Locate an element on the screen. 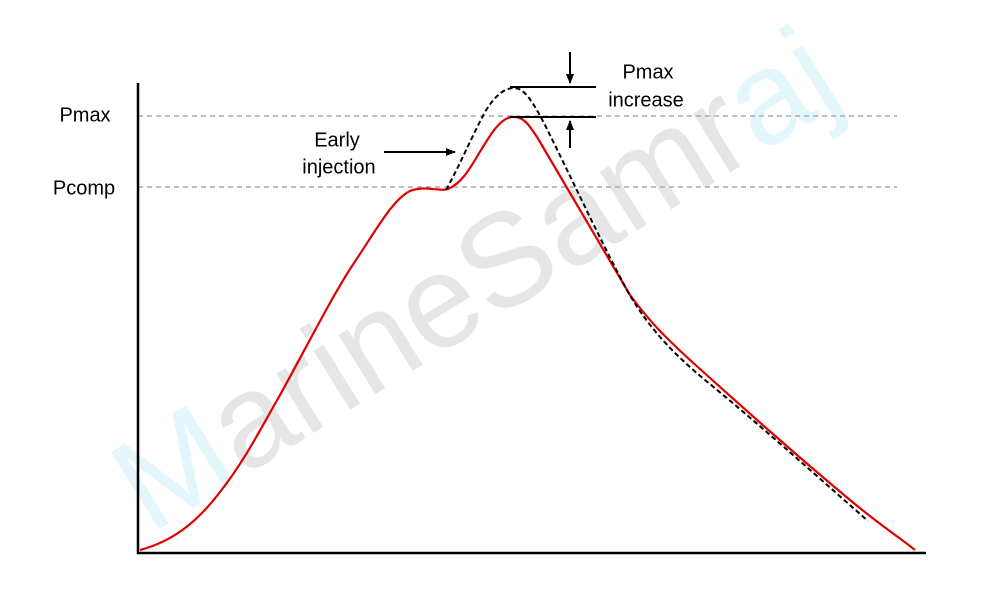 The height and width of the screenshot is (616, 992). pmax-label: Pmax is located at coordinates (84, 115).